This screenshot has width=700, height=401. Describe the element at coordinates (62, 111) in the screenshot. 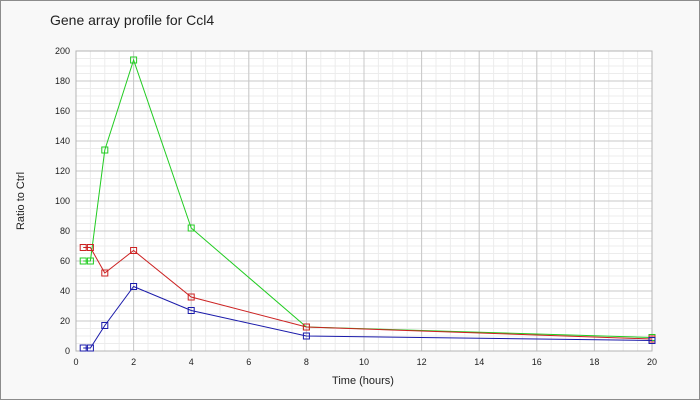

I see `y-tick-label: 160` at that location.